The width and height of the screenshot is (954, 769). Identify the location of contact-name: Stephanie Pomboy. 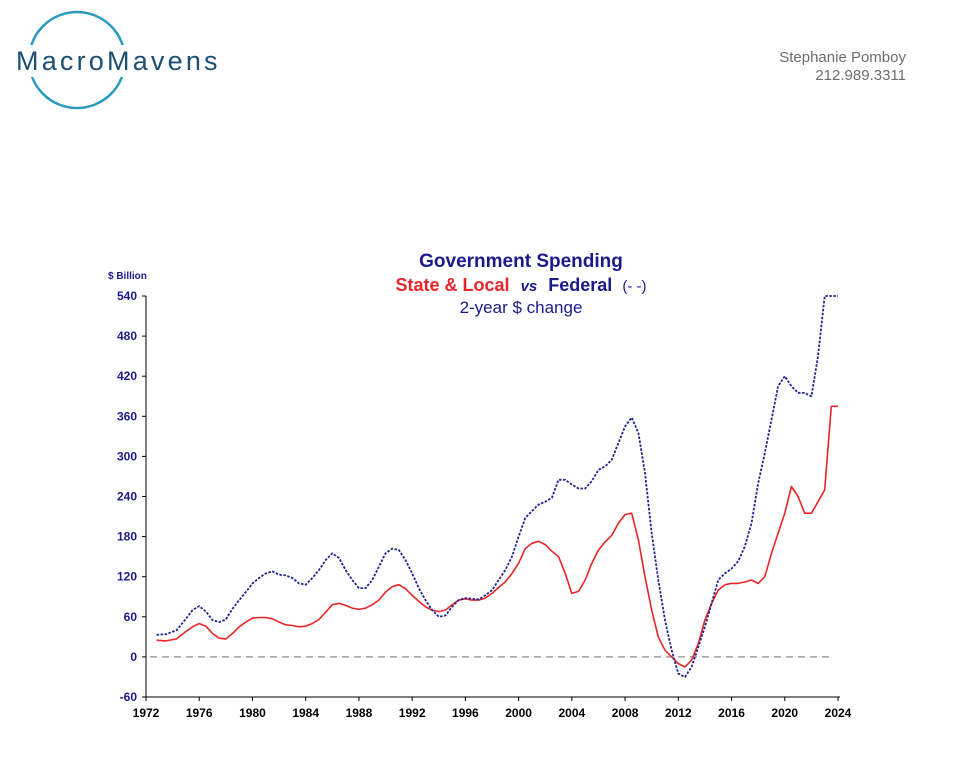
(842, 57).